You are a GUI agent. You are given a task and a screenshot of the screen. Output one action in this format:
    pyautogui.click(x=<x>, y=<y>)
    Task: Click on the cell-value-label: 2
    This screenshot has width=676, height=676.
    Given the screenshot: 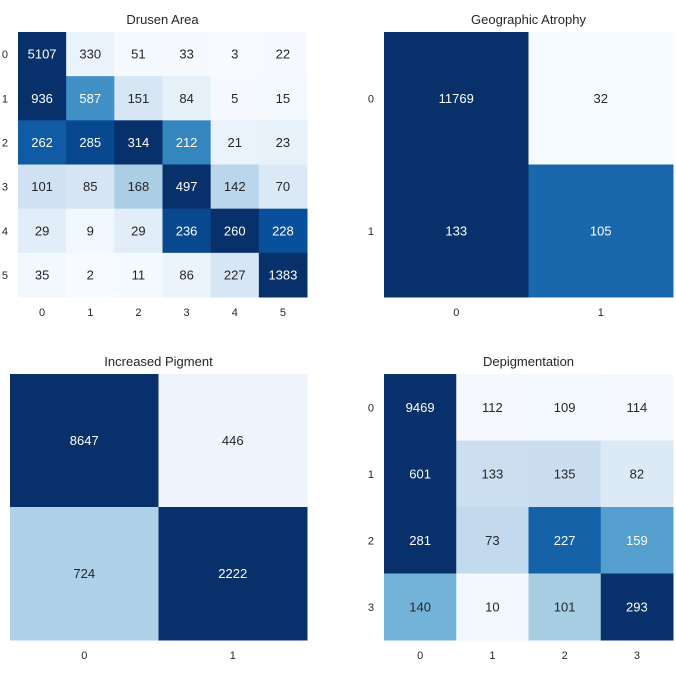 What is the action you would take?
    pyautogui.click(x=90, y=274)
    